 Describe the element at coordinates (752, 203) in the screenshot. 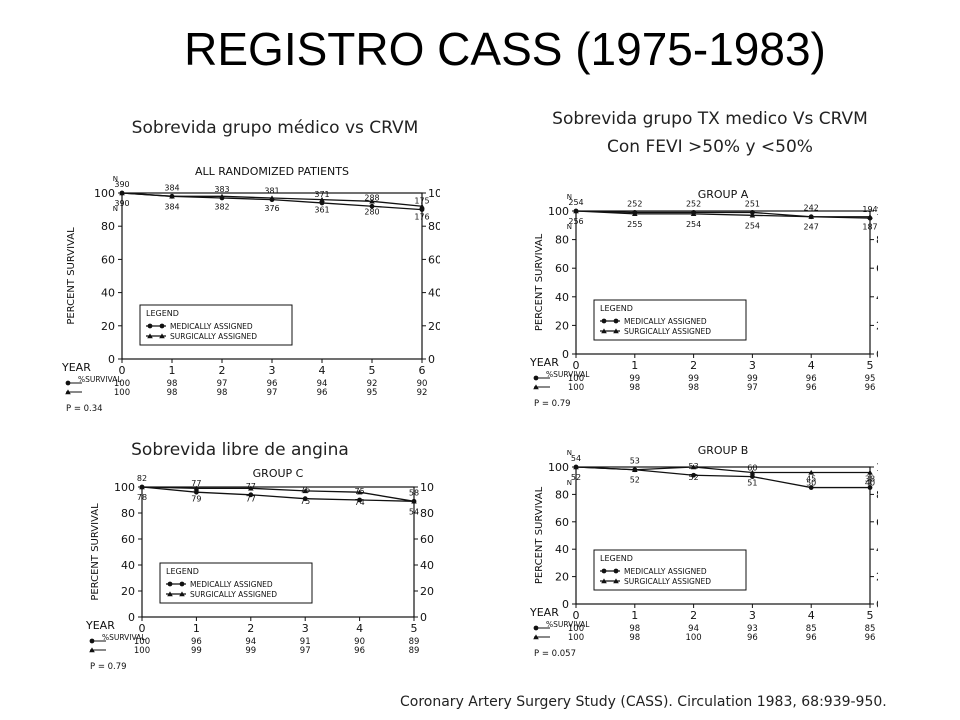

I see `n-count-medical: 251` at that location.